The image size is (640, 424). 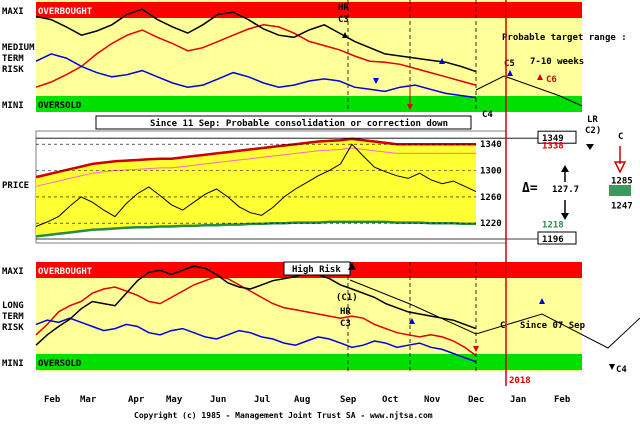 What do you see at coordinates (13, 106) in the screenshot?
I see `medium-mini-label: MINI` at bounding box center [13, 106].